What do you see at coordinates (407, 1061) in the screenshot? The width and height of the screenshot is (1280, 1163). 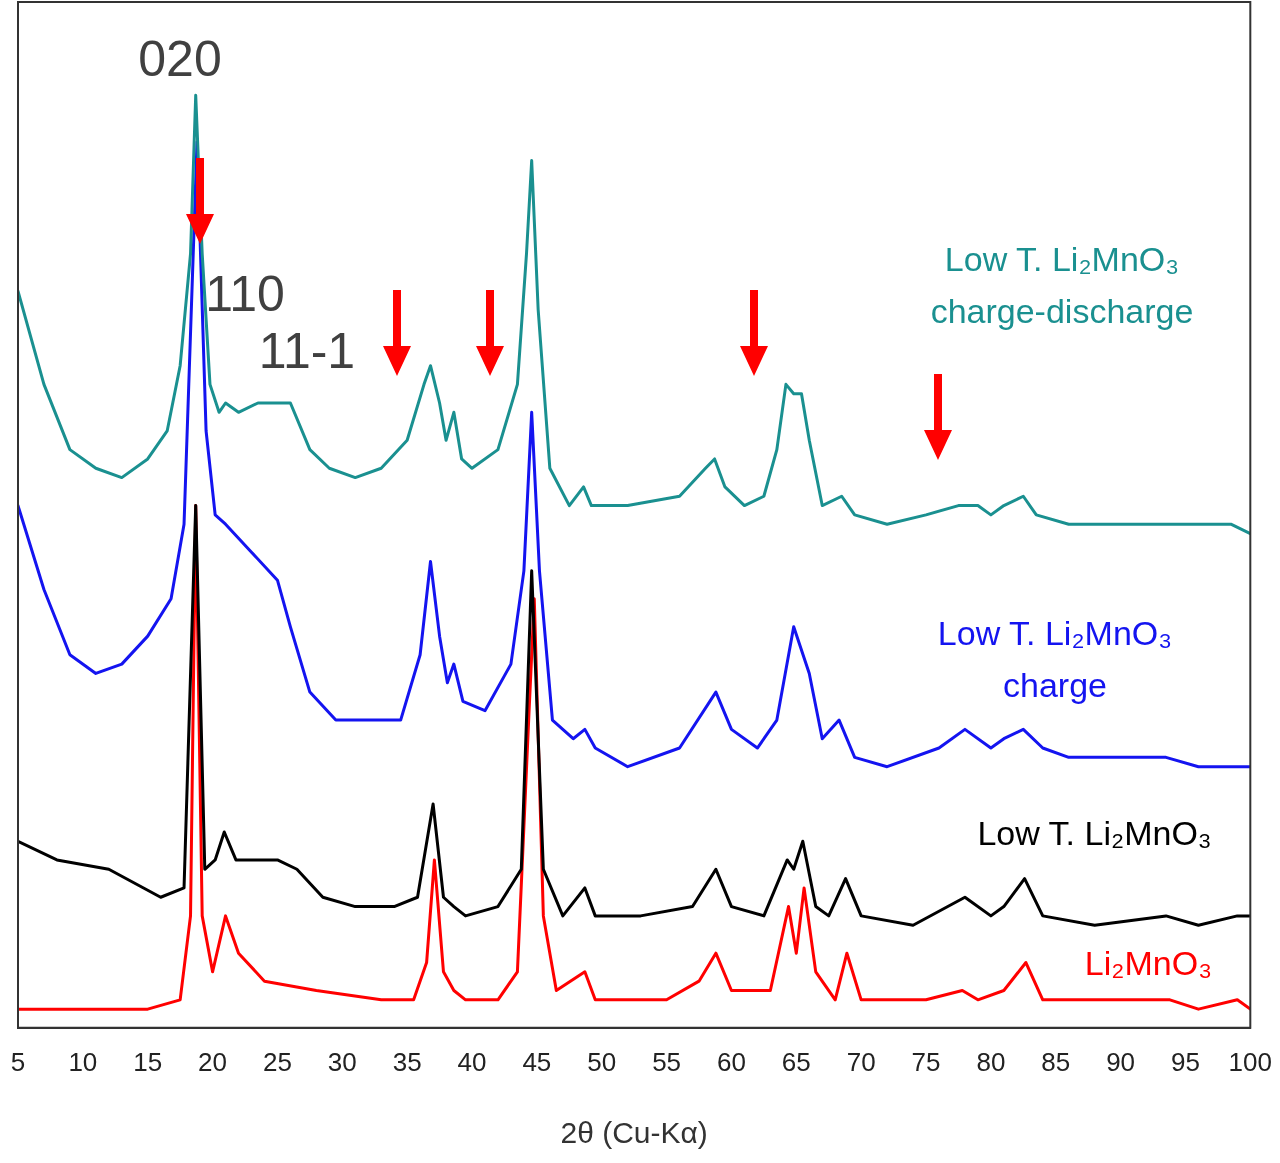 I see `x-tick-label: 35` at bounding box center [407, 1061].